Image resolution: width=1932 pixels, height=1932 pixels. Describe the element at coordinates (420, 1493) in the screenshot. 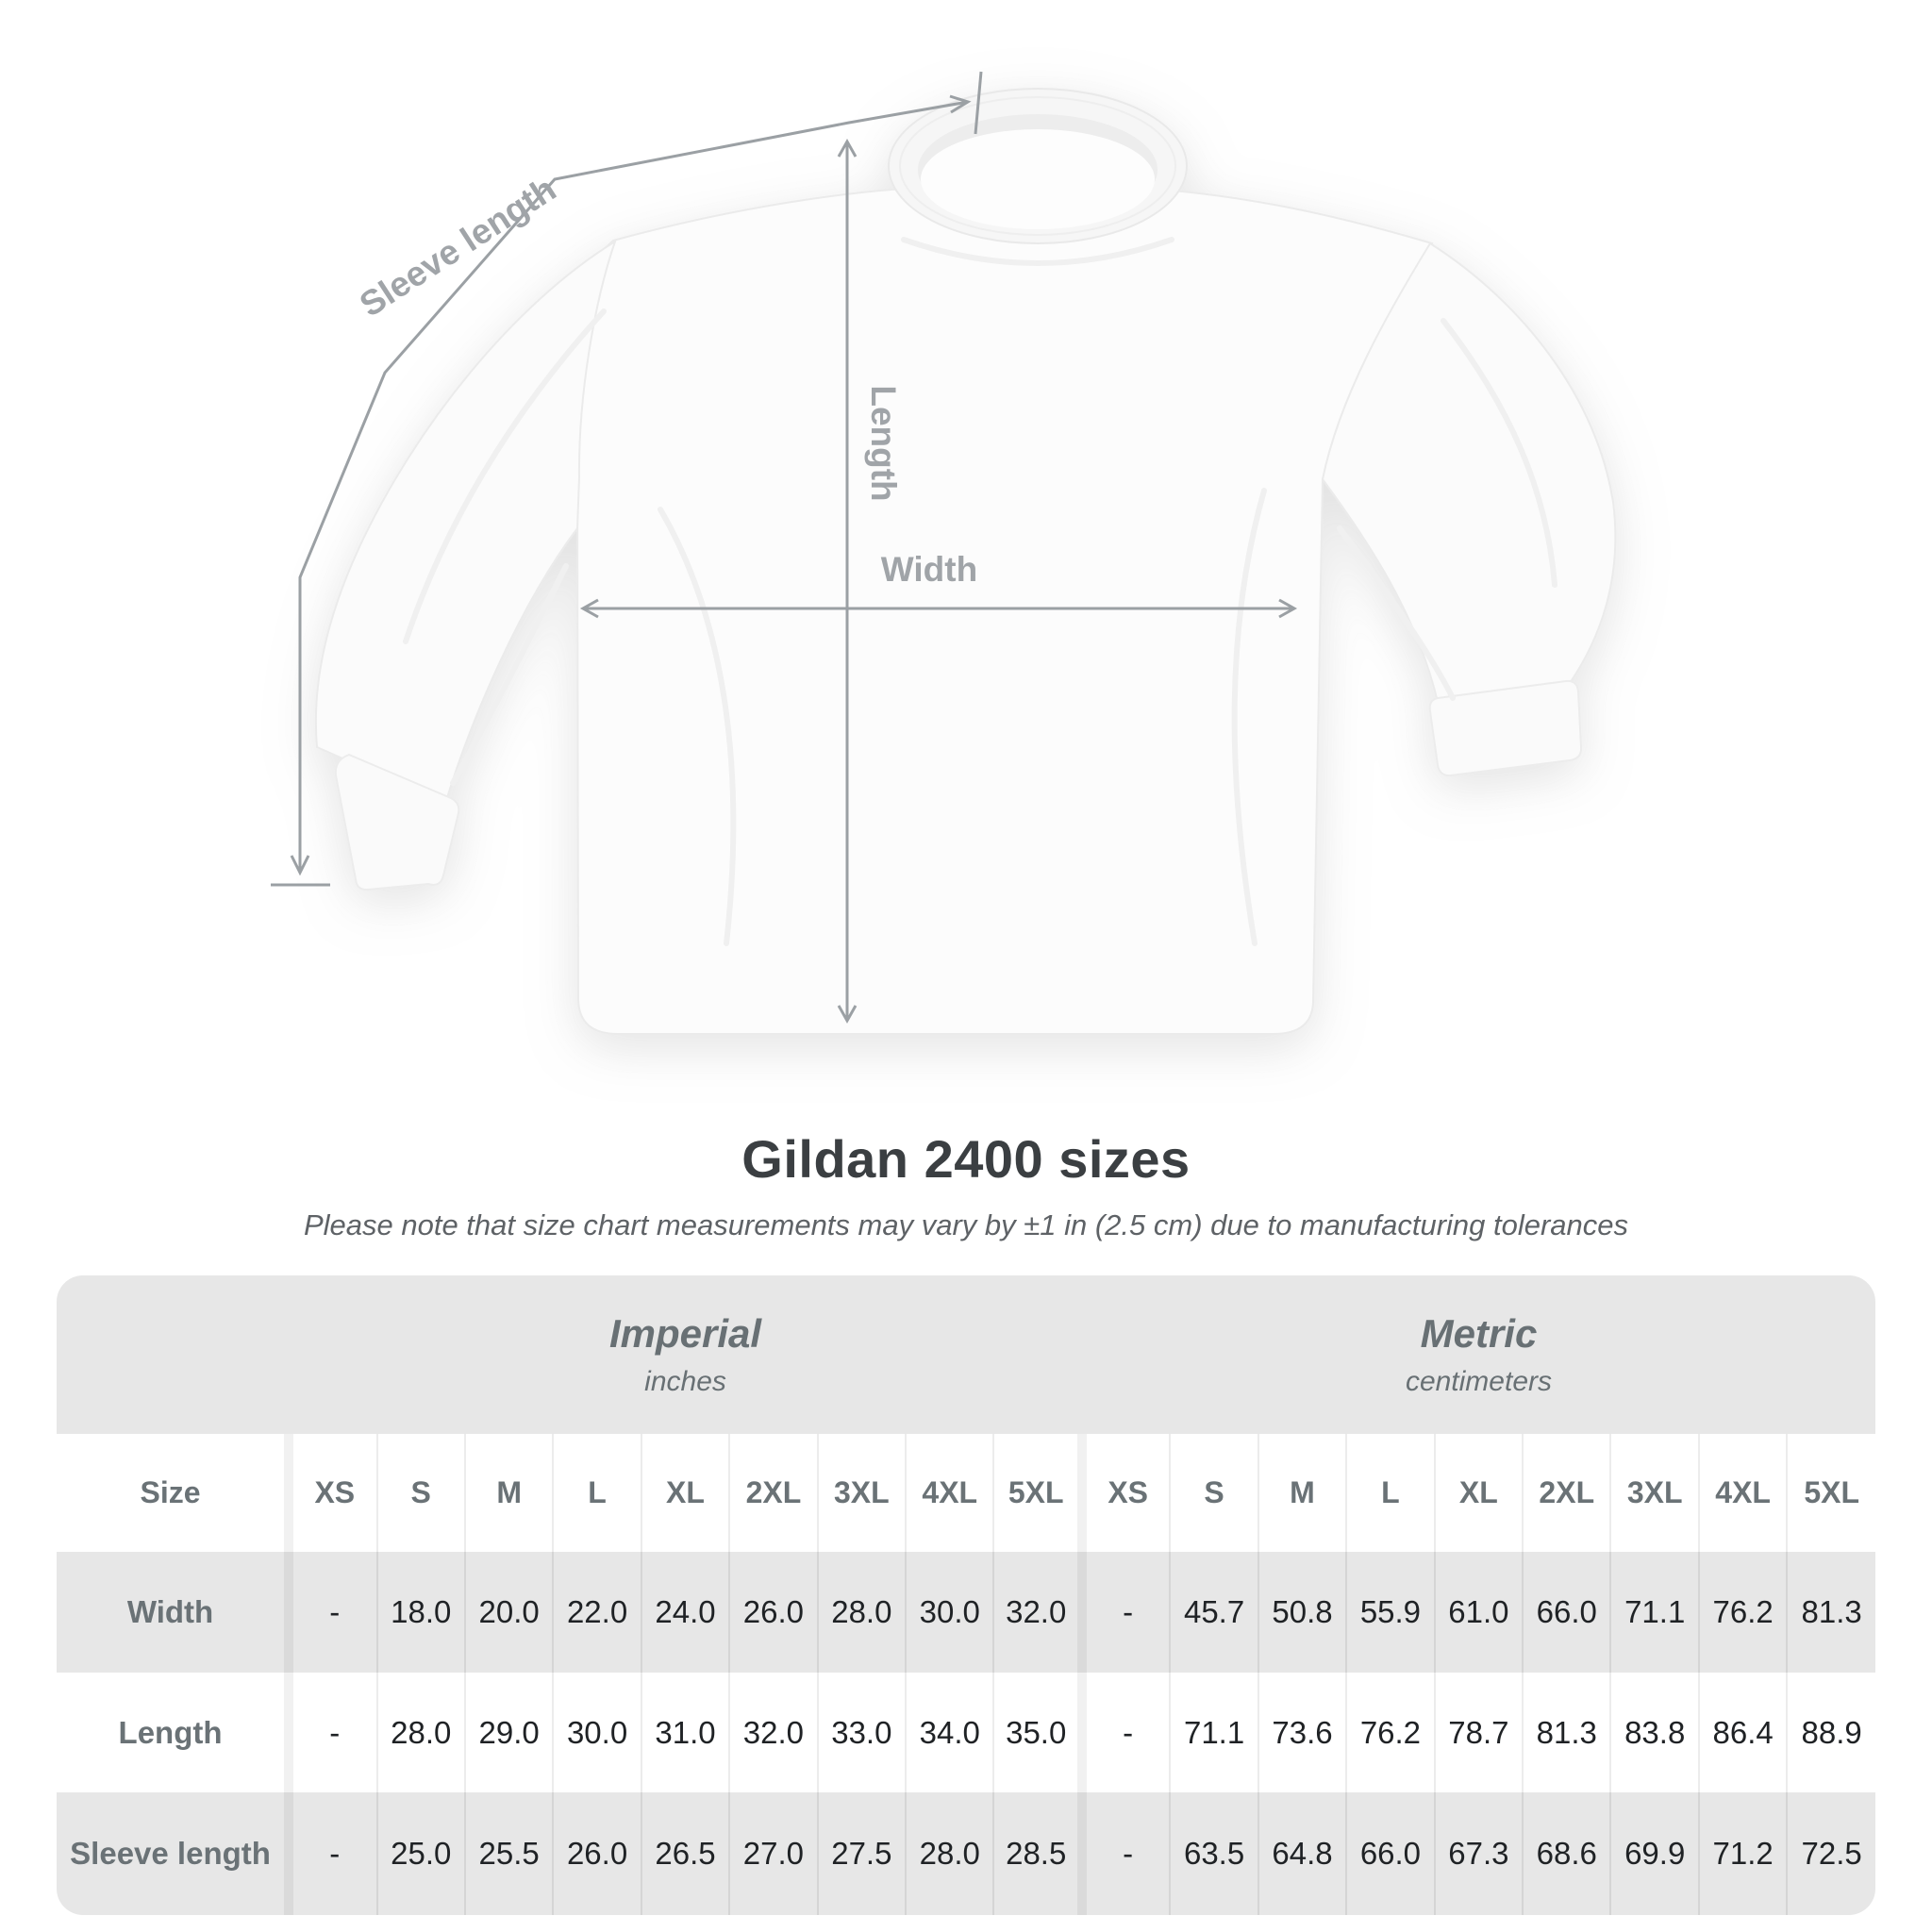

I see `size-header-imperial-s: S` at that location.